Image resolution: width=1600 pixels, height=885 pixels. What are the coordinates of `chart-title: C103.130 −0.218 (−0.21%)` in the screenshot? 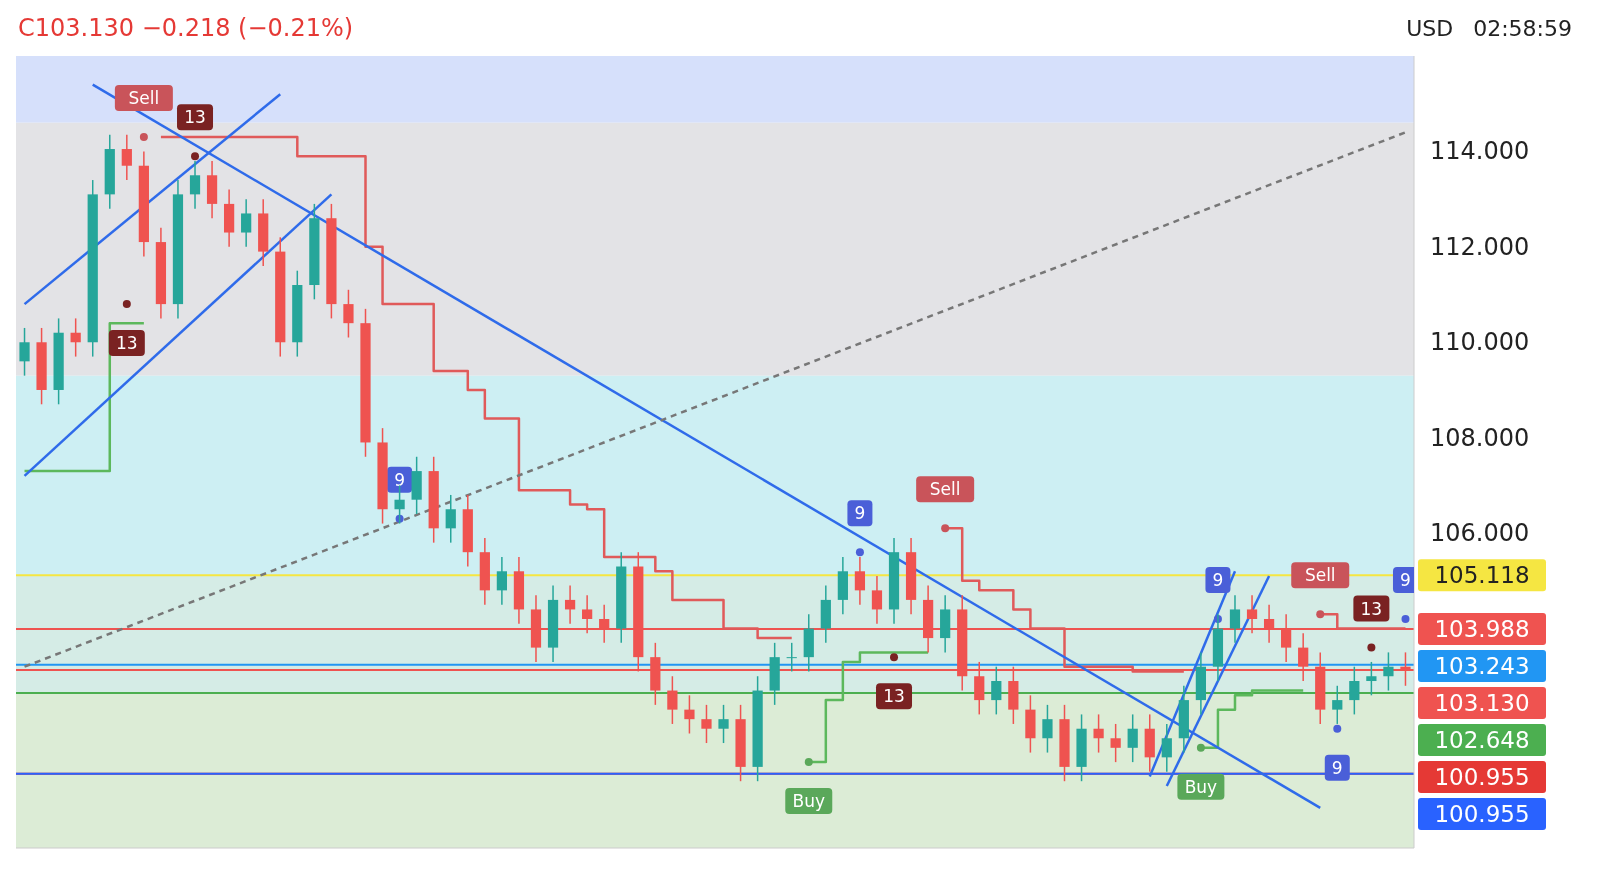 It's located at (185, 28).